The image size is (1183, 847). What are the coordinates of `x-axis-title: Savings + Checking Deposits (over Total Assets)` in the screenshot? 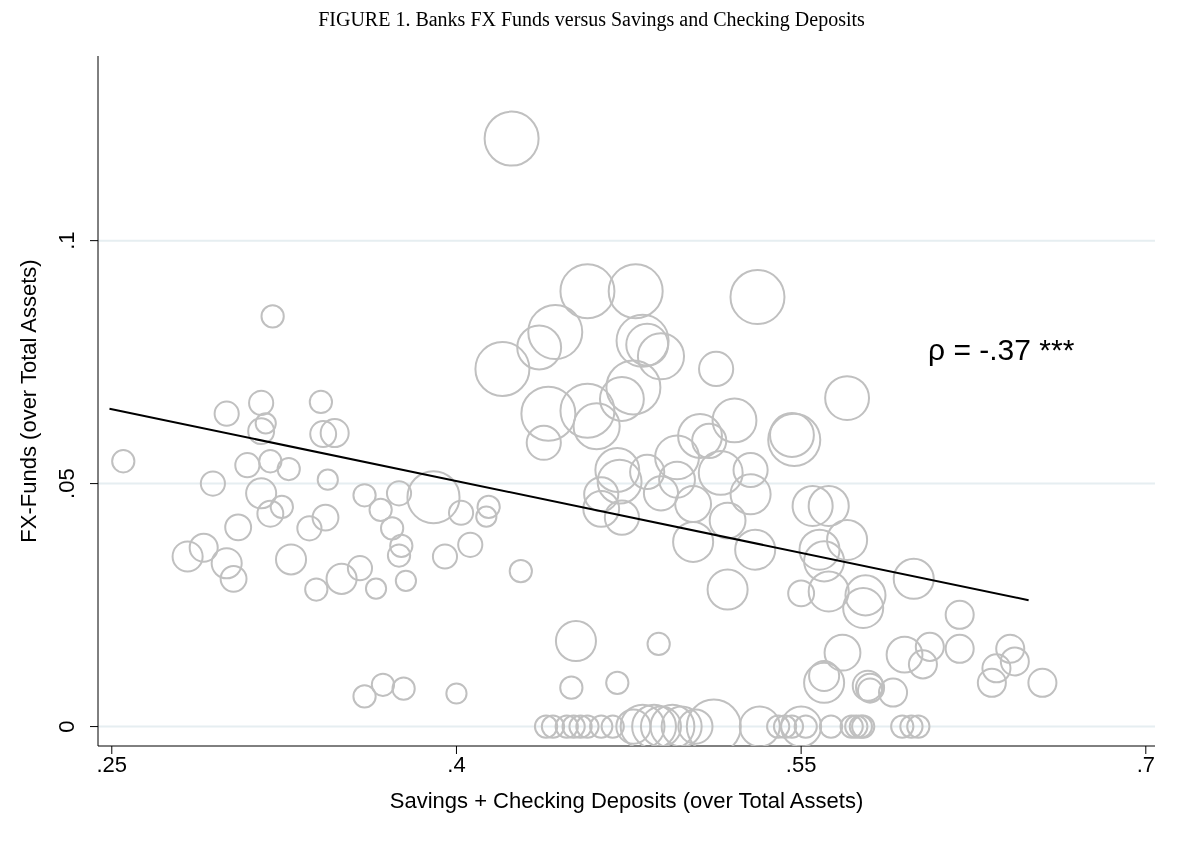 It's located at (626, 800).